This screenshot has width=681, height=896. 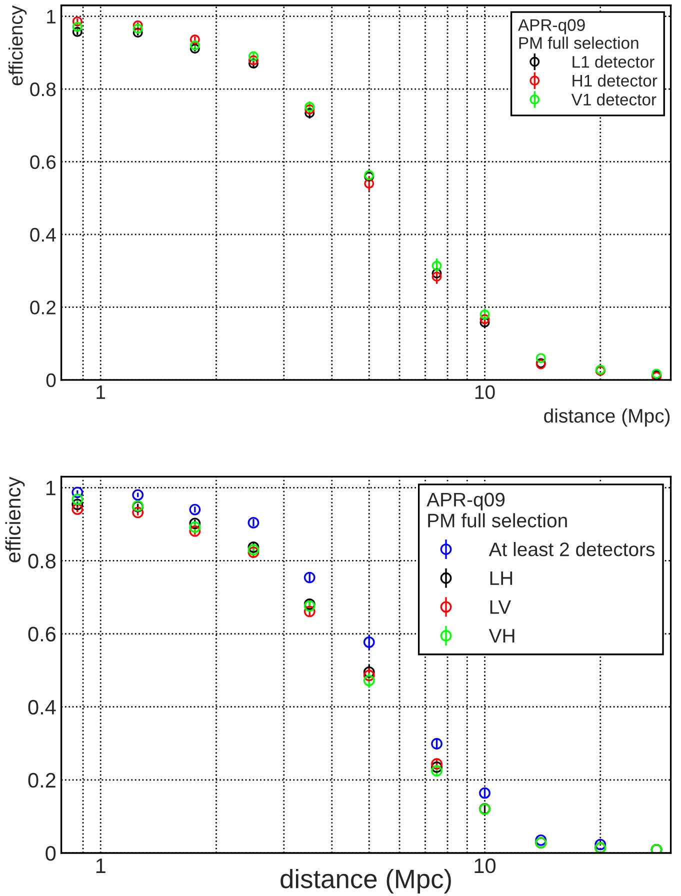 I want to click on legend-label: V1 detector, so click(x=613, y=99).